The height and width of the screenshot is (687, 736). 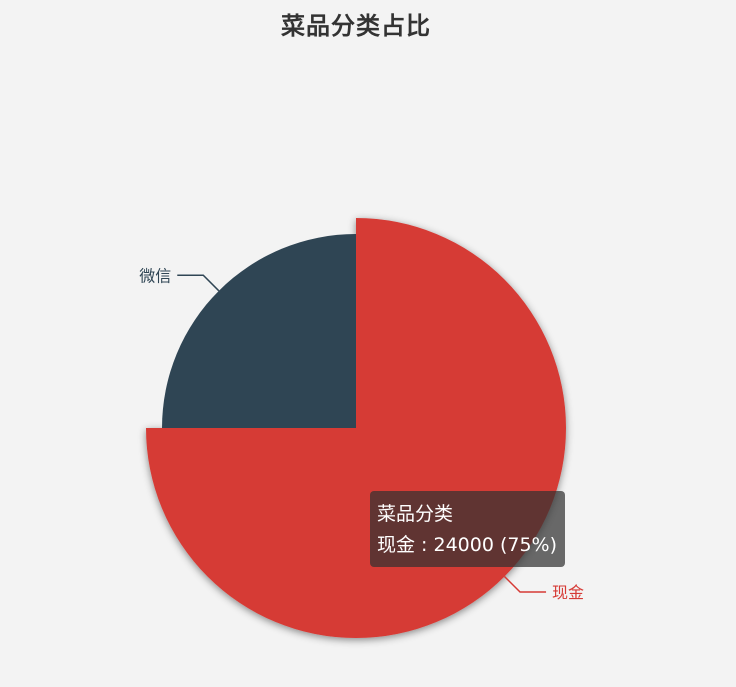 What do you see at coordinates (198, 283) in the screenshot?
I see `label-line-wechat` at bounding box center [198, 283].